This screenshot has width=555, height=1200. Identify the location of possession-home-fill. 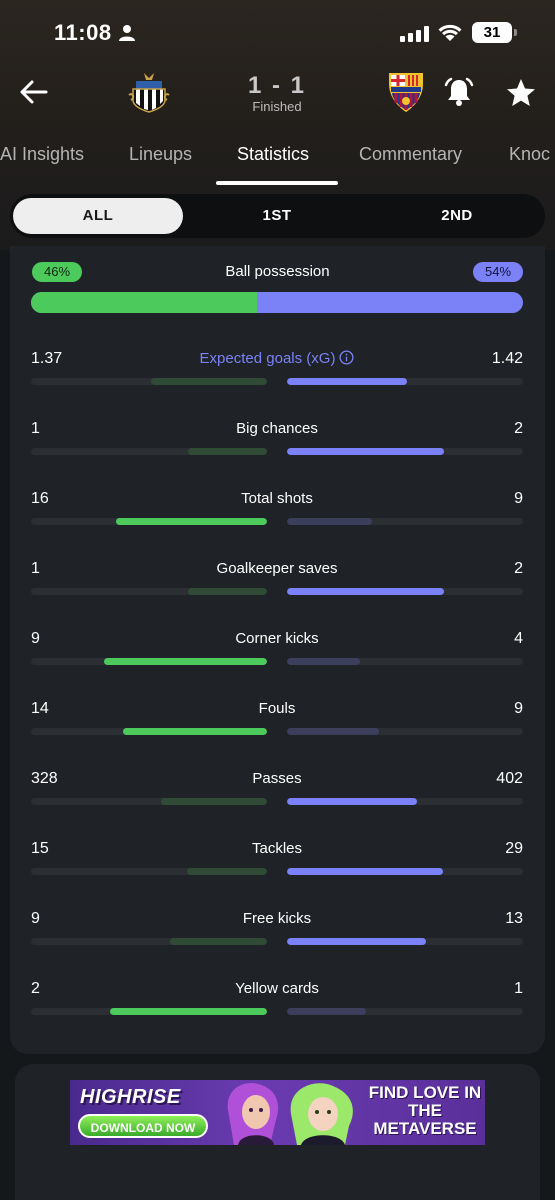
(144, 302).